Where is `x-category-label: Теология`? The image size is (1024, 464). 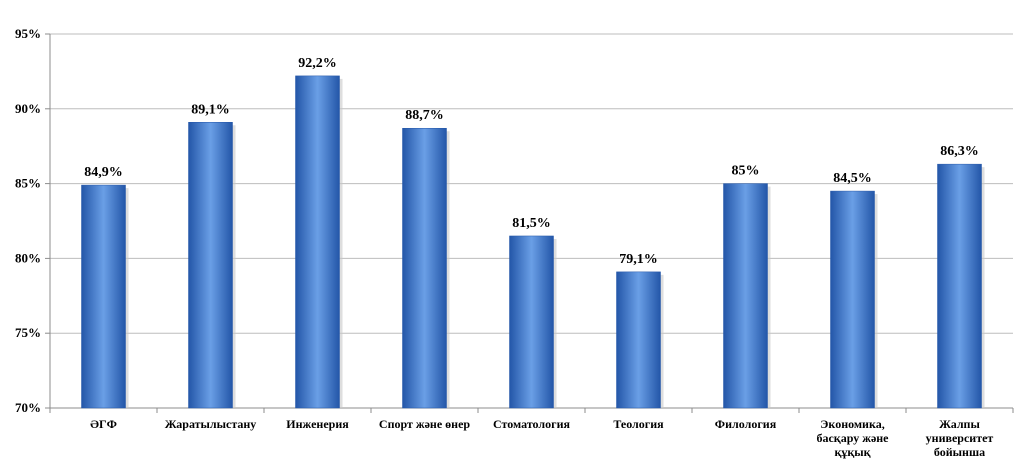
x-category-label: Теология is located at coordinates (638, 424).